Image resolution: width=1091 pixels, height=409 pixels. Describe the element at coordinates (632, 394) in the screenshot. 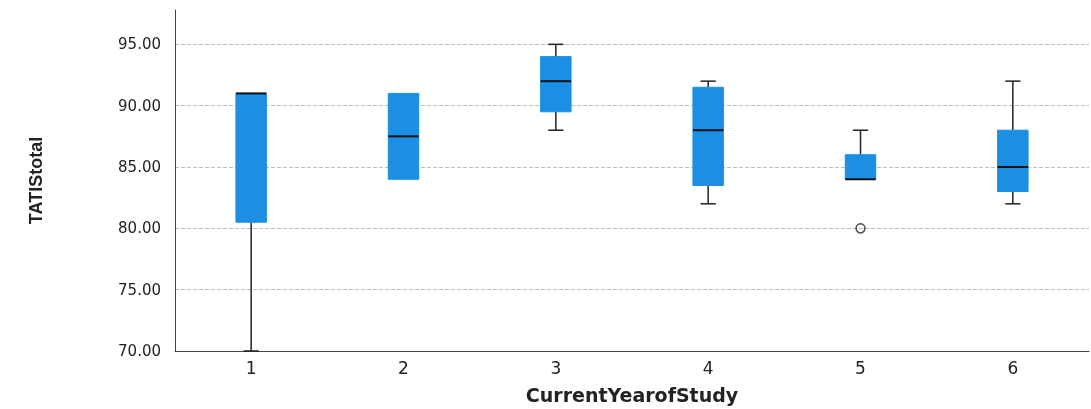

I see `x-axis-title: CurrentYearofStudy` at that location.